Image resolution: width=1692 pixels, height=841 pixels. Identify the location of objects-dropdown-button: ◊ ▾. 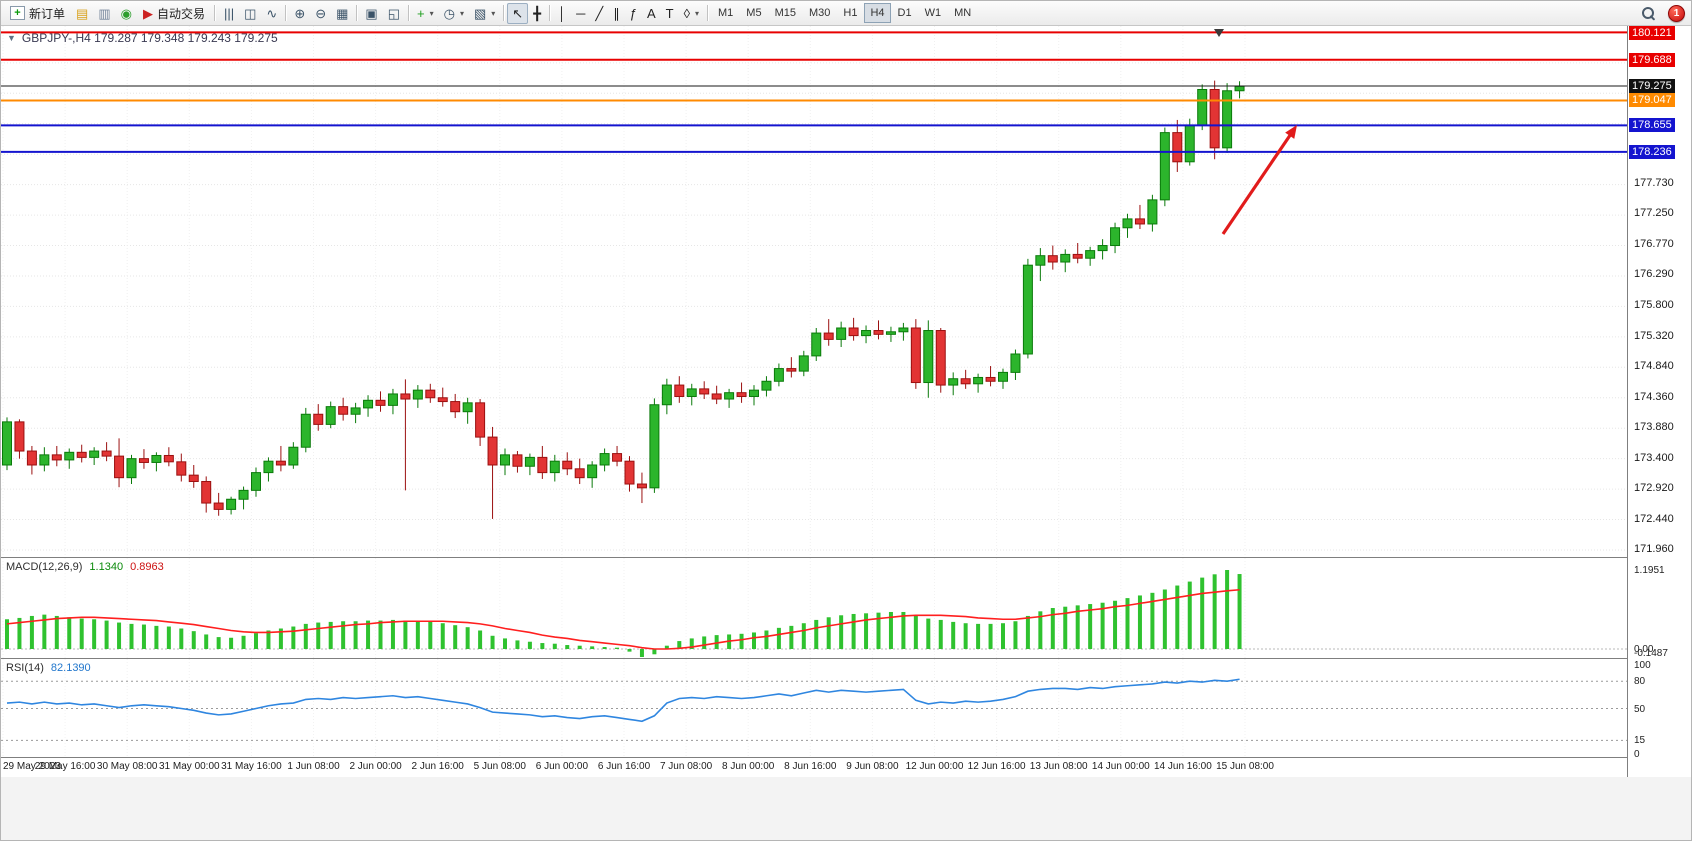
(691, 13).